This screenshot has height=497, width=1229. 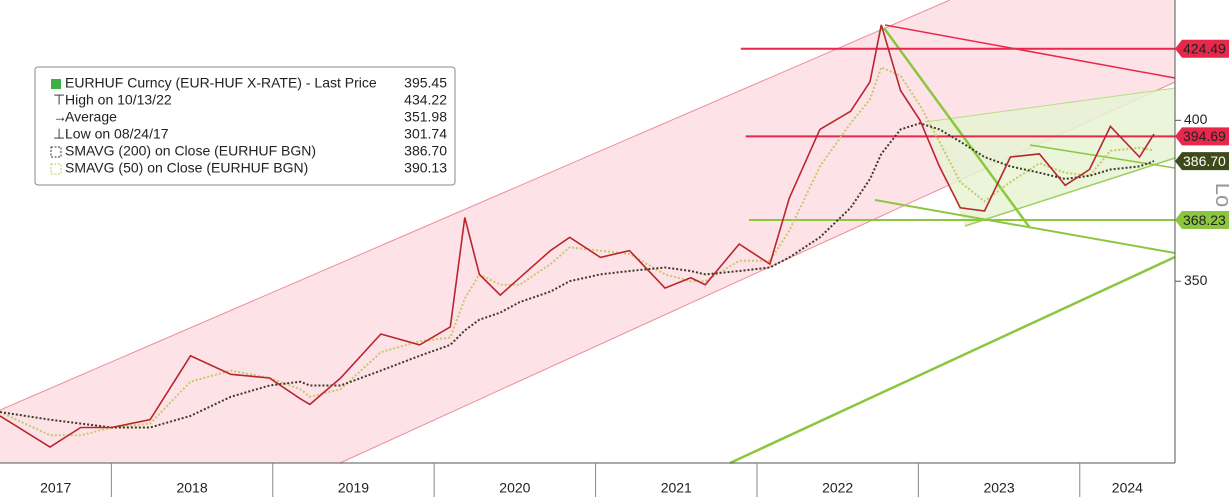 What do you see at coordinates (957, 128) in the screenshot?
I see `down-trend` at bounding box center [957, 128].